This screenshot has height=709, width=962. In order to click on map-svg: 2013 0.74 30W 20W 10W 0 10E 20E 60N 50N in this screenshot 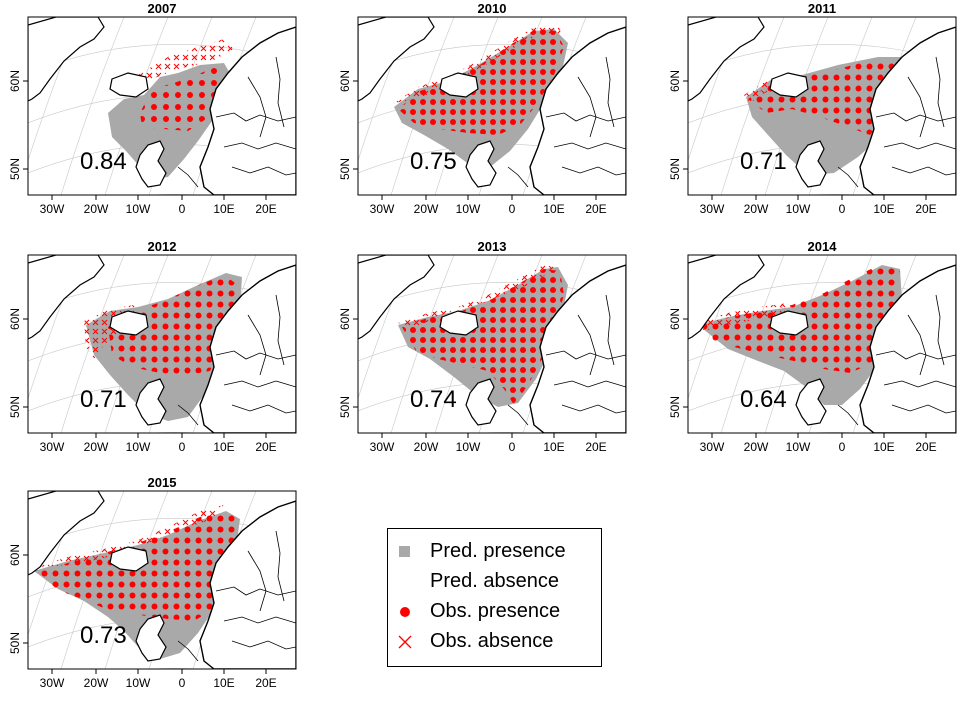, I will do `click(482, 346)`.